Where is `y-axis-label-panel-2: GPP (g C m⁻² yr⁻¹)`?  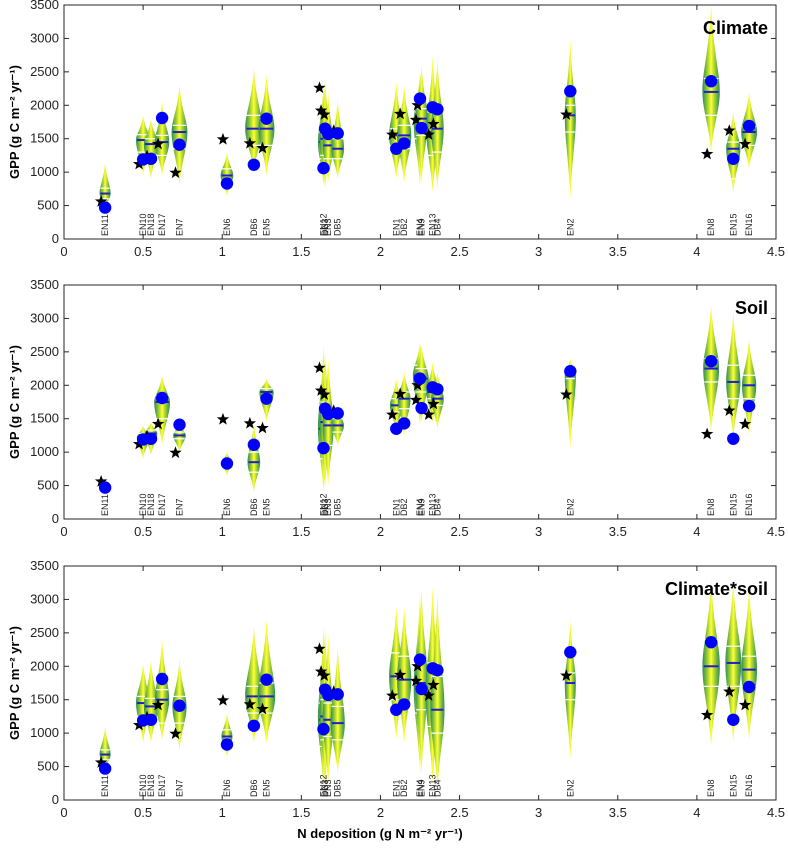
y-axis-label-panel-2: GPP (g C m⁻² yr⁻¹) is located at coordinates (14, 402).